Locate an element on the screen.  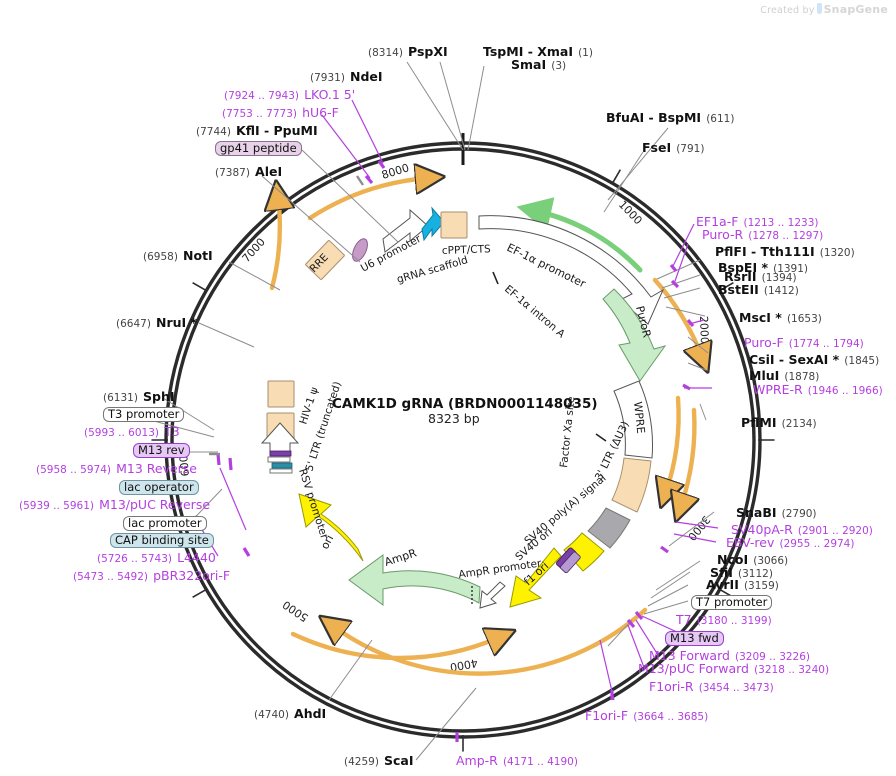
primer-label-hu6-f: (7753 .. 7773) hU6-F is located at coordinates (280, 112).